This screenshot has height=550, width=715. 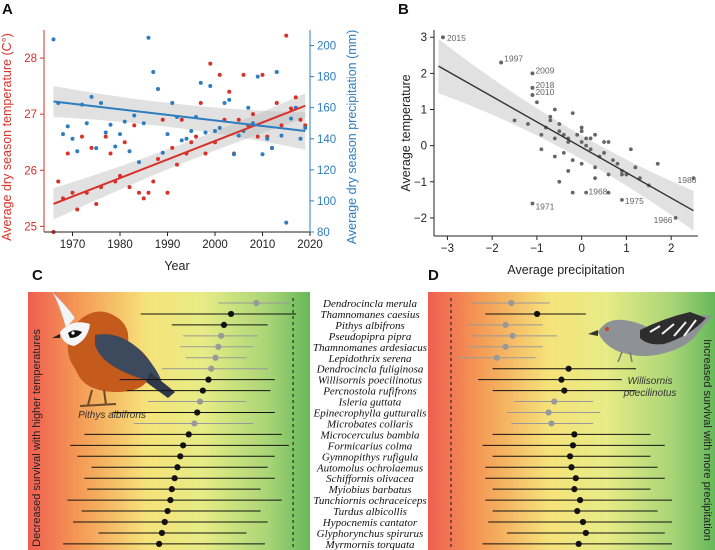 What do you see at coordinates (56, 336) in the screenshot?
I see `bird-beak` at bounding box center [56, 336].